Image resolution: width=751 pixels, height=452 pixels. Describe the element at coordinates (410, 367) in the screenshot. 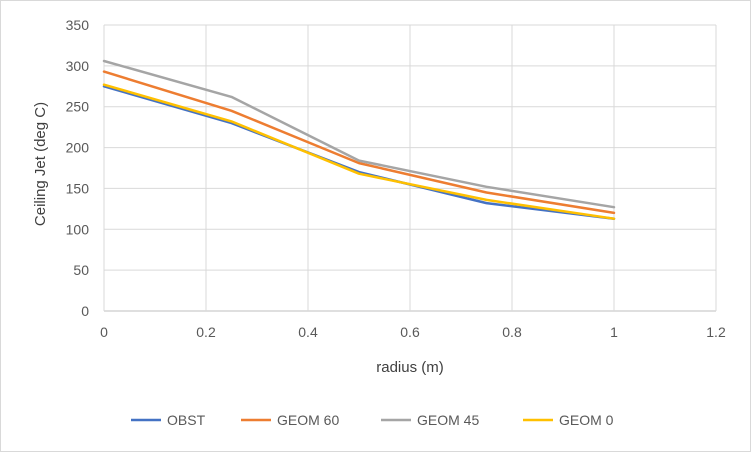

I see `x-axis-title: radius (m)` at that location.